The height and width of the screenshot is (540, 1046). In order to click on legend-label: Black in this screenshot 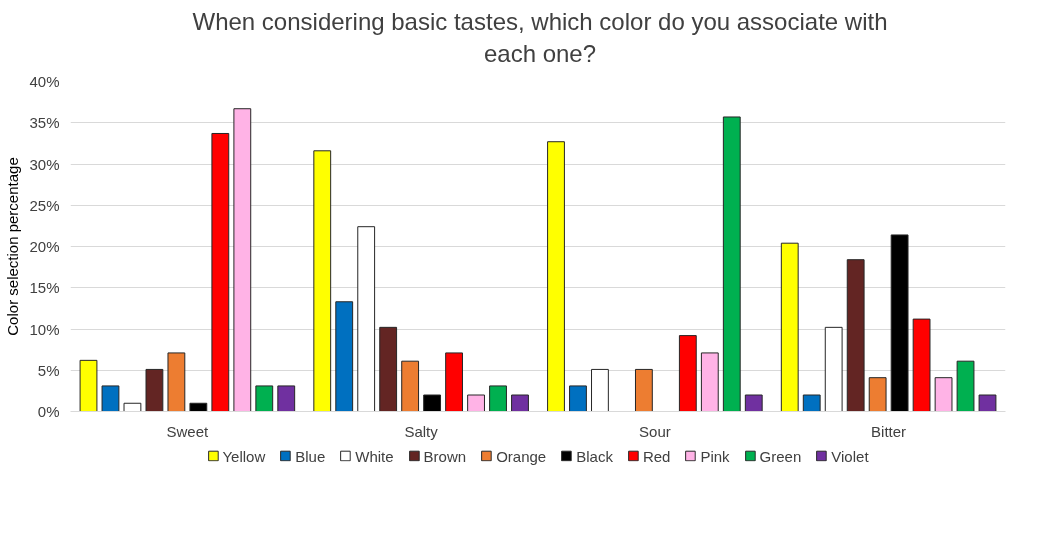, I will do `click(594, 456)`.